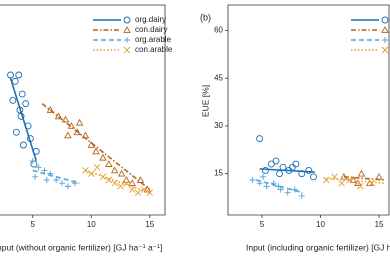 This screenshot has height=260, width=390. I want to click on panel-label: (b), so click(205, 17).